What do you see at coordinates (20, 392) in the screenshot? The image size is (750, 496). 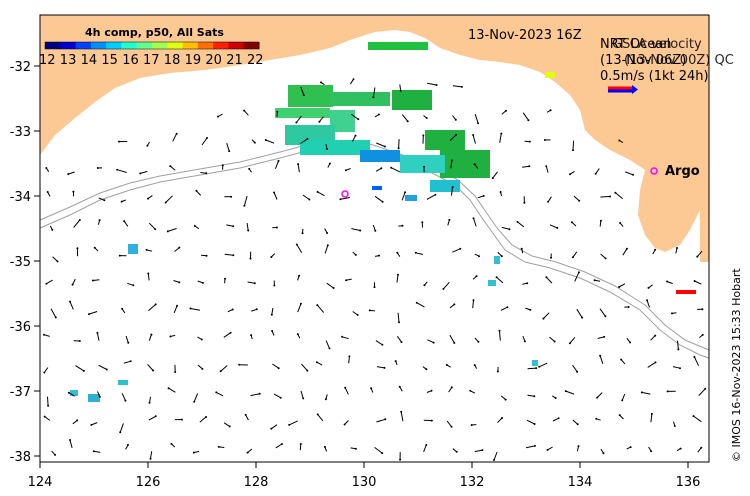 I see `y-tick-label: -37` at bounding box center [20, 392].